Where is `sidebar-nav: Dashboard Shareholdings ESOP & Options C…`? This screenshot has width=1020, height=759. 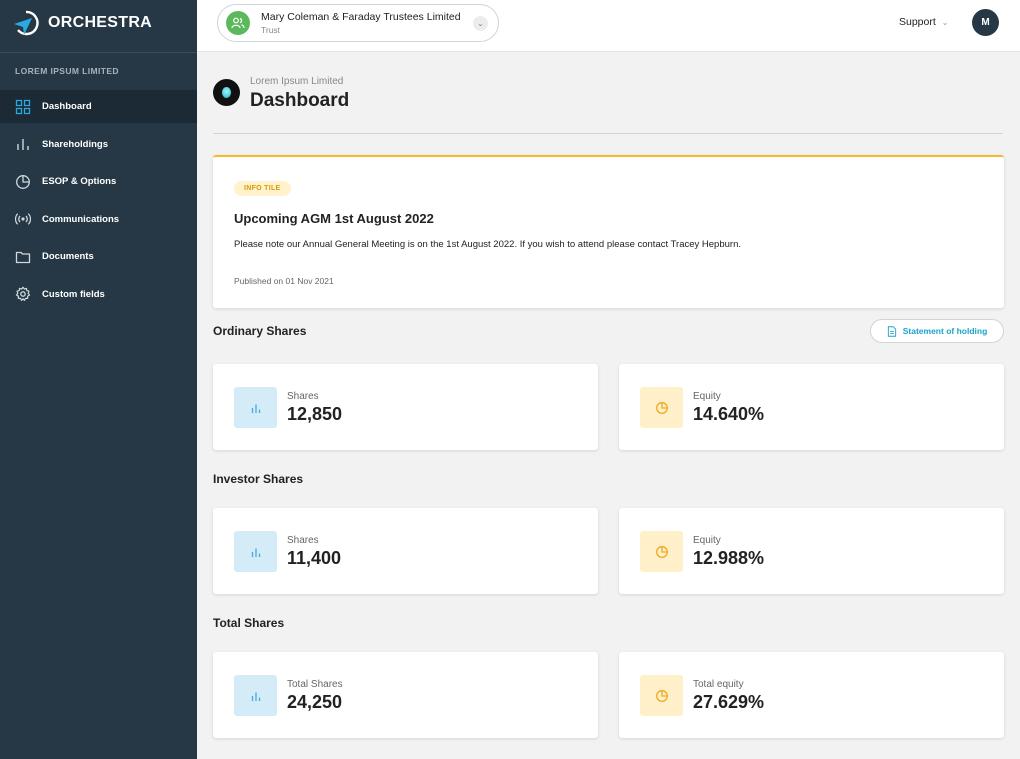
sidebar-nav: Dashboard Shareholdings ESOP & Options C… is located at coordinates (98, 202).